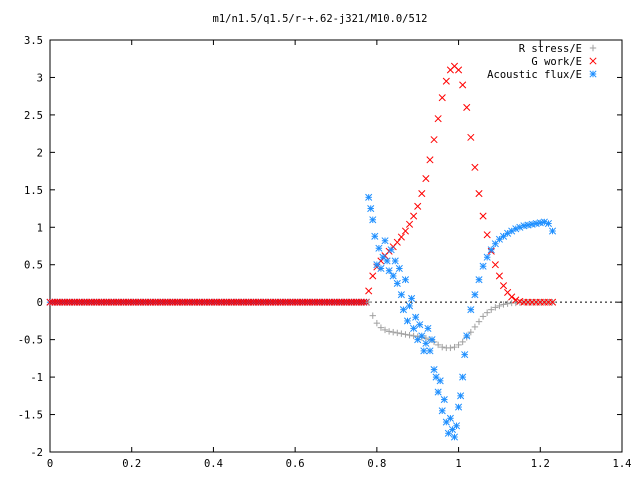  I want to click on x-tick-label: 0.6, so click(295, 464).